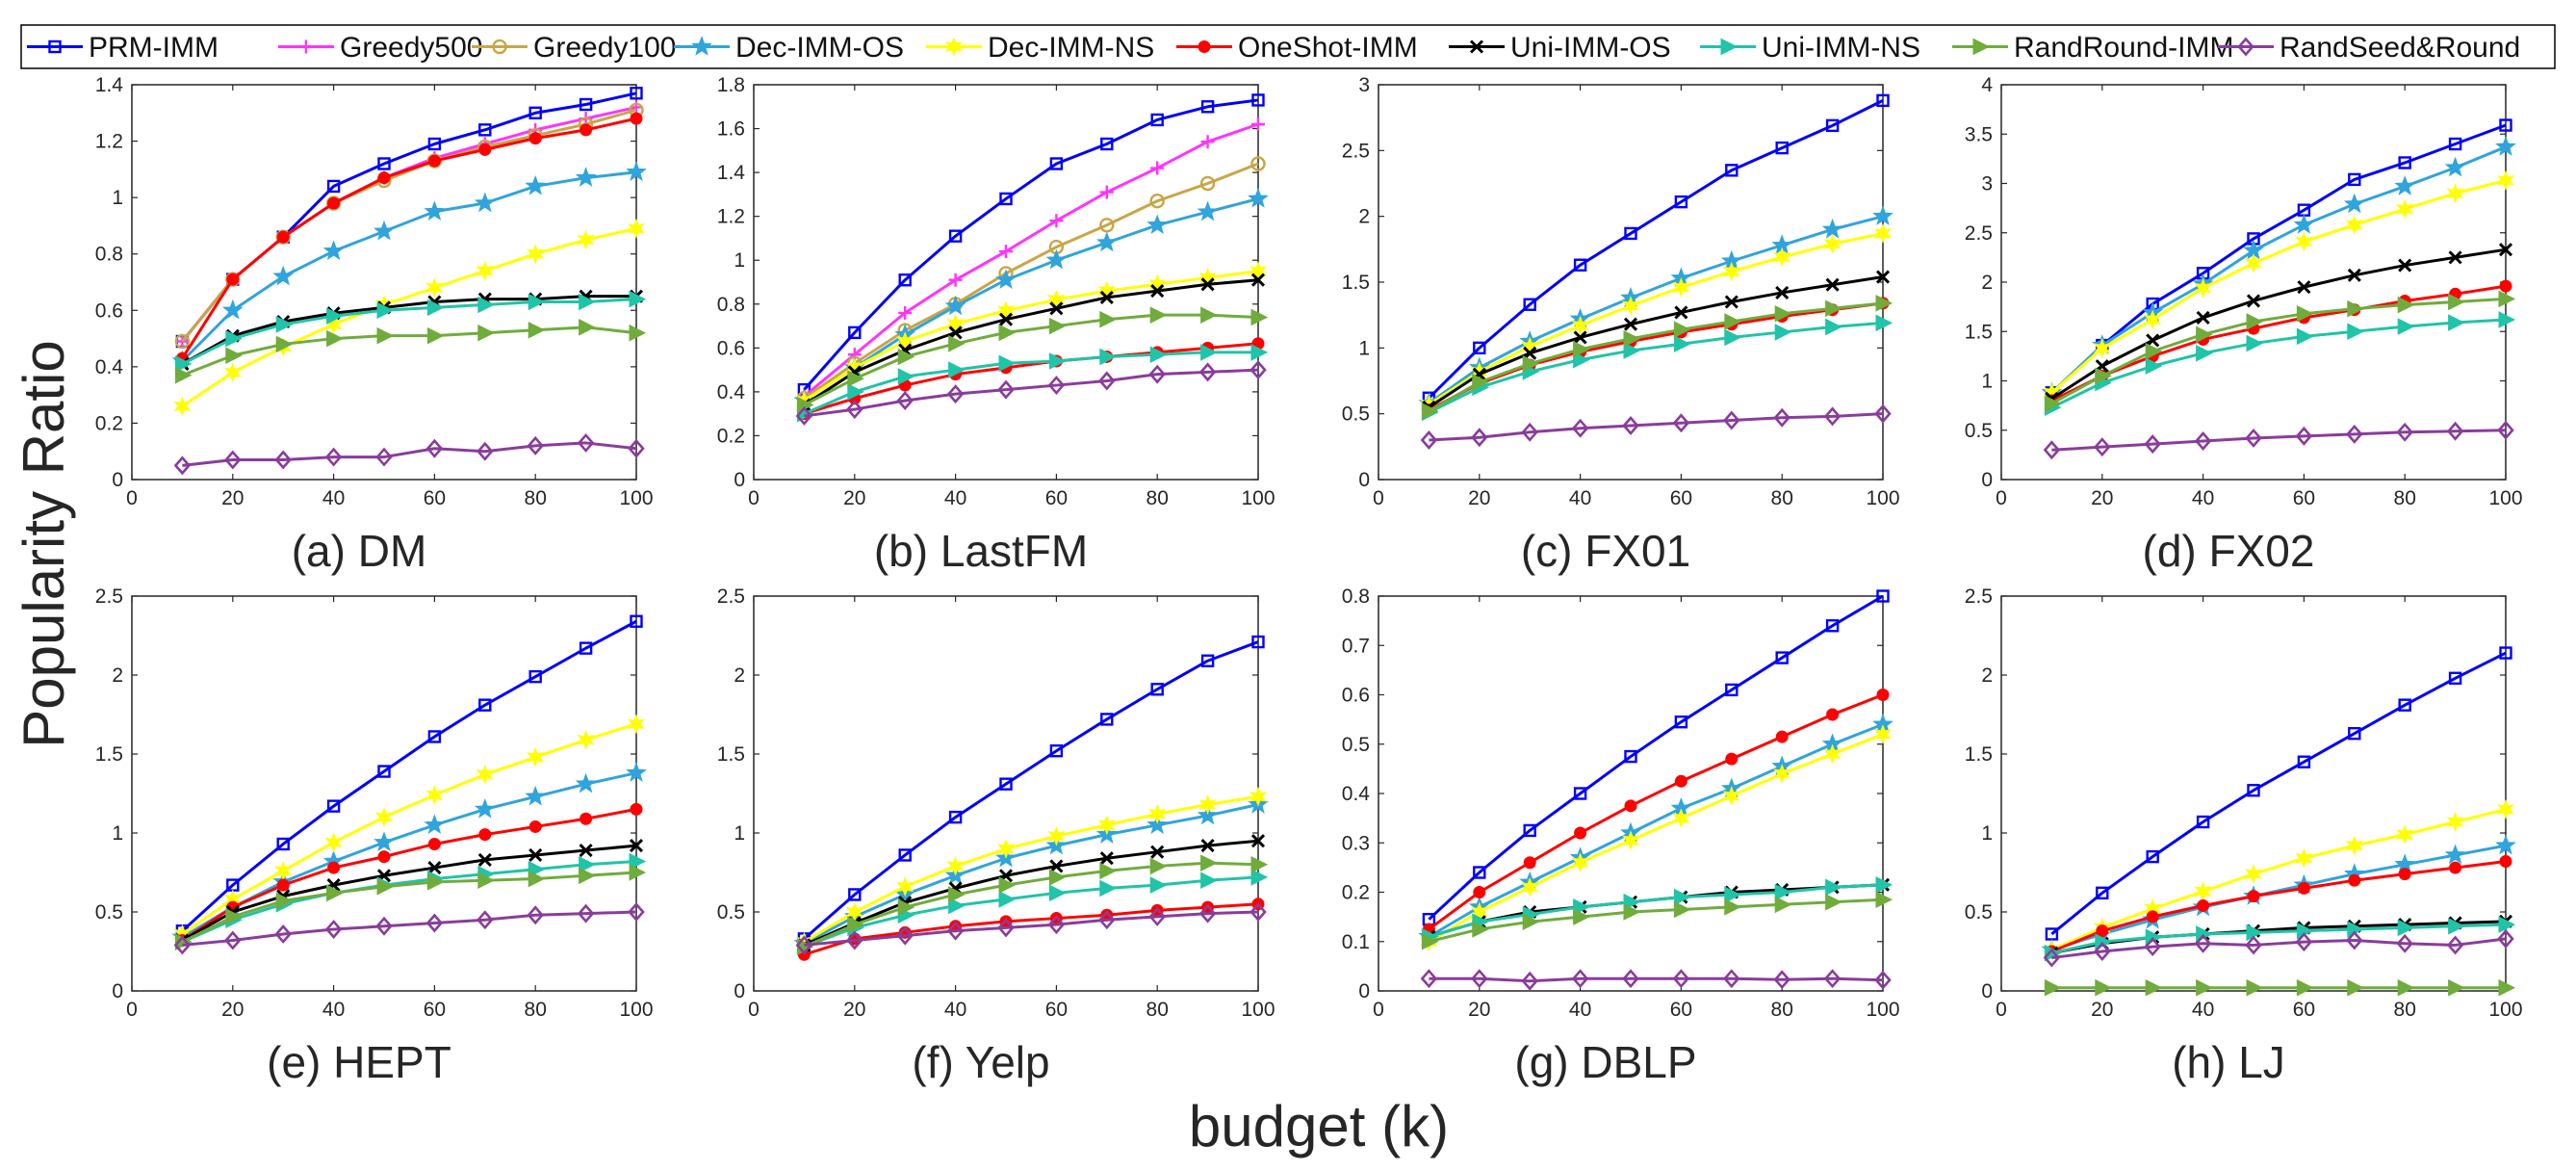 This screenshot has width=2576, height=1171. I want to click on y-tick-label: 1.5, so click(731, 754).